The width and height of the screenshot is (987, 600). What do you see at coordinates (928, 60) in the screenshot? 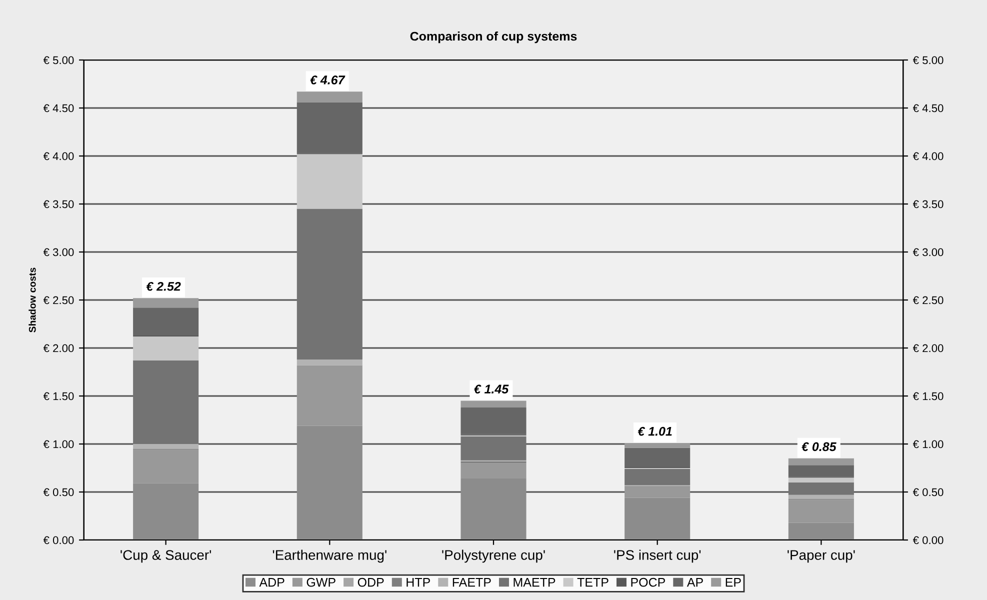
I see `y2-tick-label: € 5.00` at bounding box center [928, 60].